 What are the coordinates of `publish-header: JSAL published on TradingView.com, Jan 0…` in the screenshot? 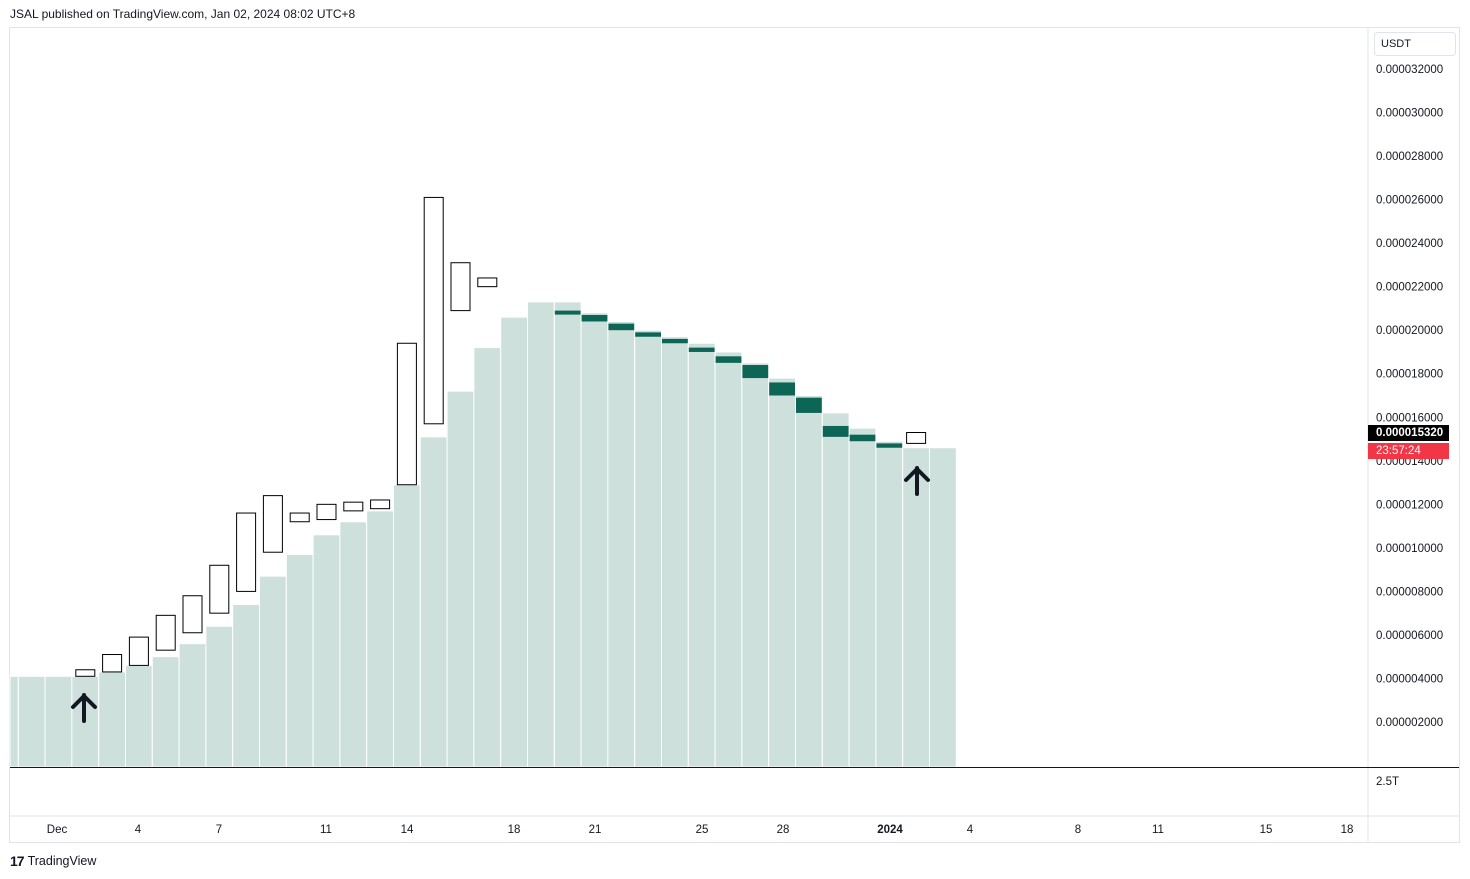 It's located at (183, 14).